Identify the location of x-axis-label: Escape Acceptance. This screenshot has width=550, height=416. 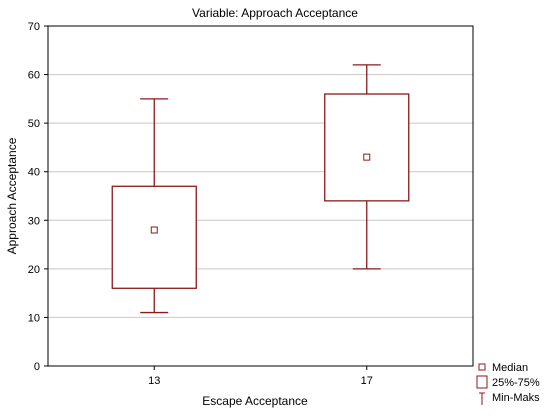
(255, 401).